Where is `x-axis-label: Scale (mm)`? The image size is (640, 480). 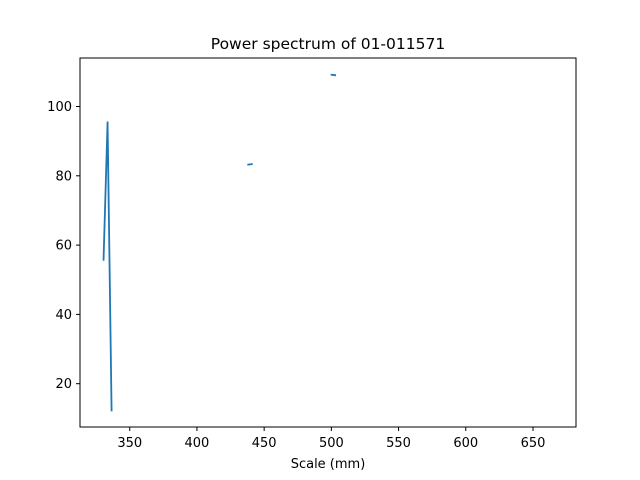 x-axis-label: Scale (mm) is located at coordinates (328, 464).